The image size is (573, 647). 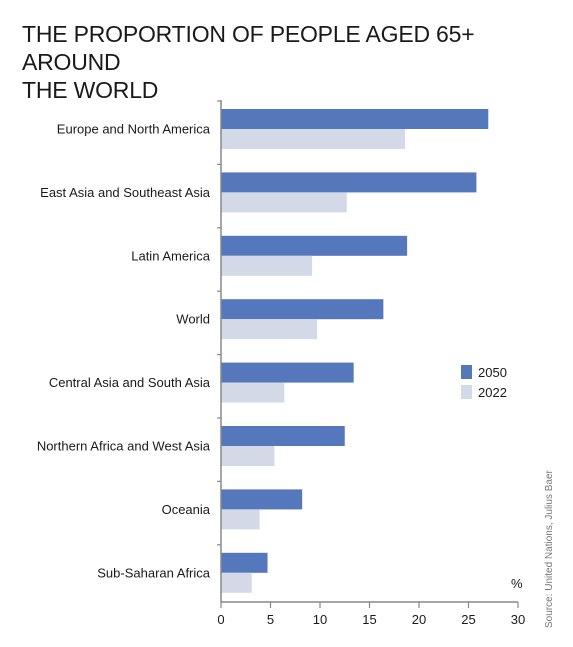 What do you see at coordinates (466, 392) in the screenshot?
I see `legend-swatch-2022` at bounding box center [466, 392].